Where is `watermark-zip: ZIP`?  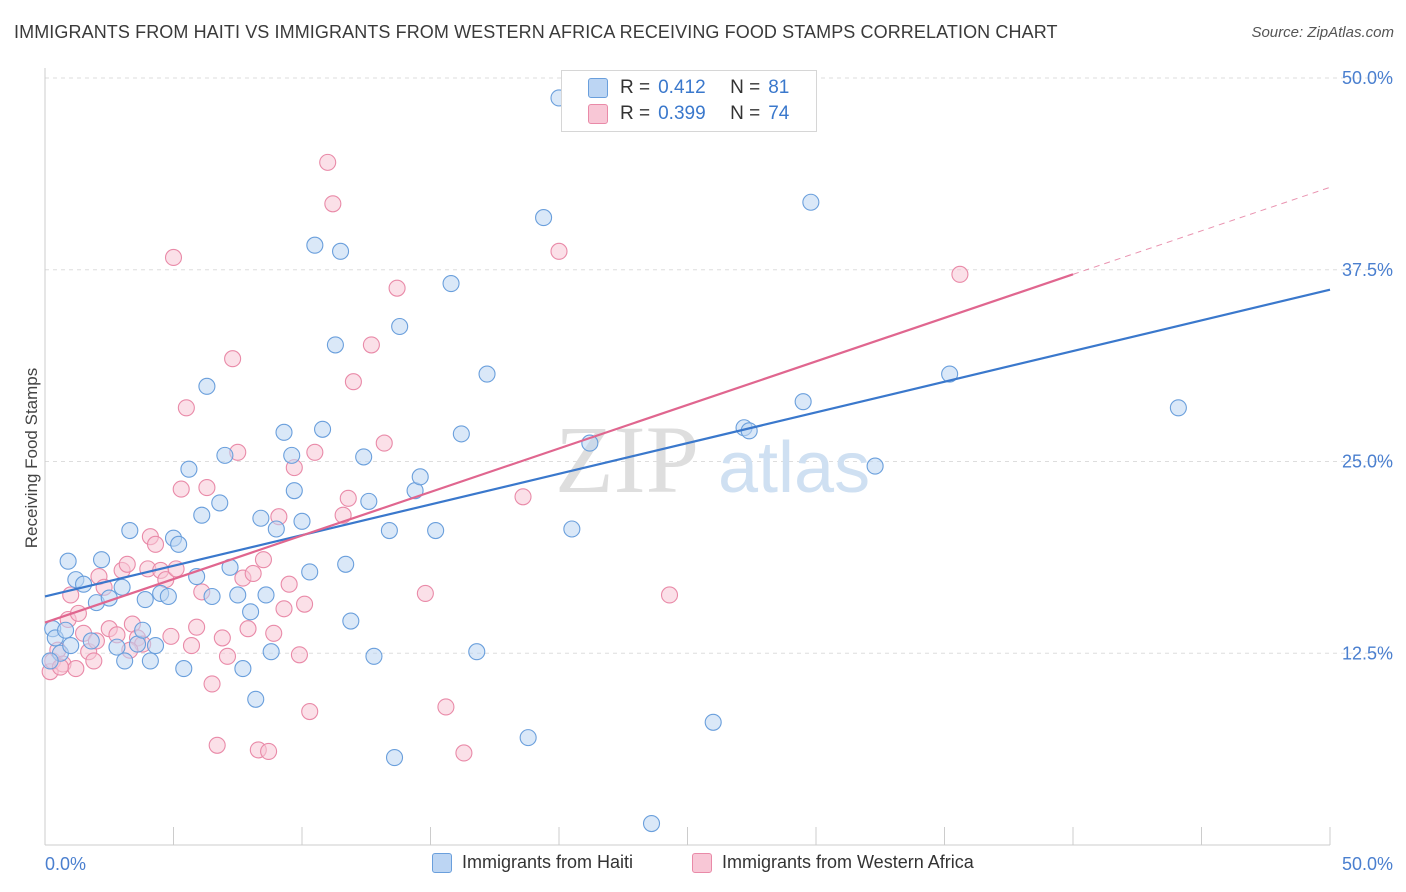
watermark-zip: ZIP is located at coordinates (627, 459).